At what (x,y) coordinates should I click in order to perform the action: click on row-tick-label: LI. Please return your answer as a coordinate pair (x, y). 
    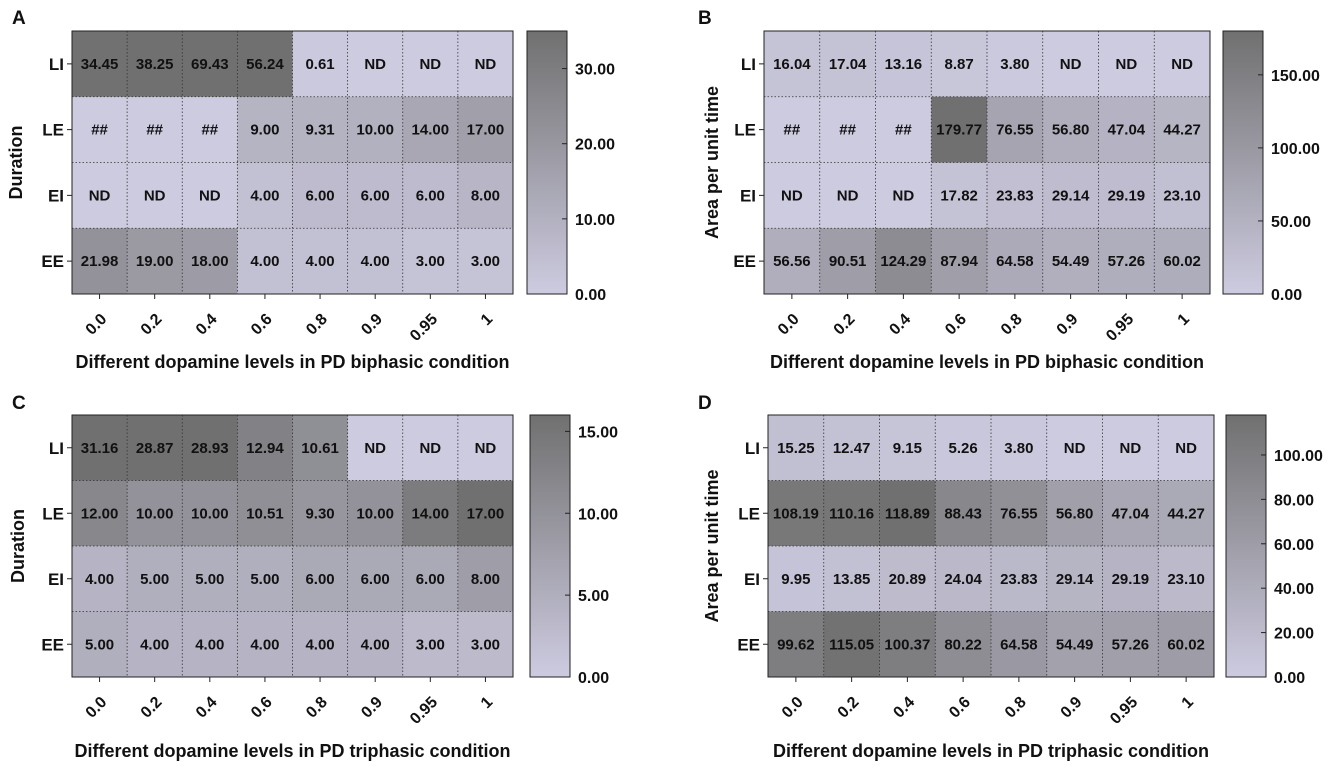
    Looking at the image, I should click on (56, 448).